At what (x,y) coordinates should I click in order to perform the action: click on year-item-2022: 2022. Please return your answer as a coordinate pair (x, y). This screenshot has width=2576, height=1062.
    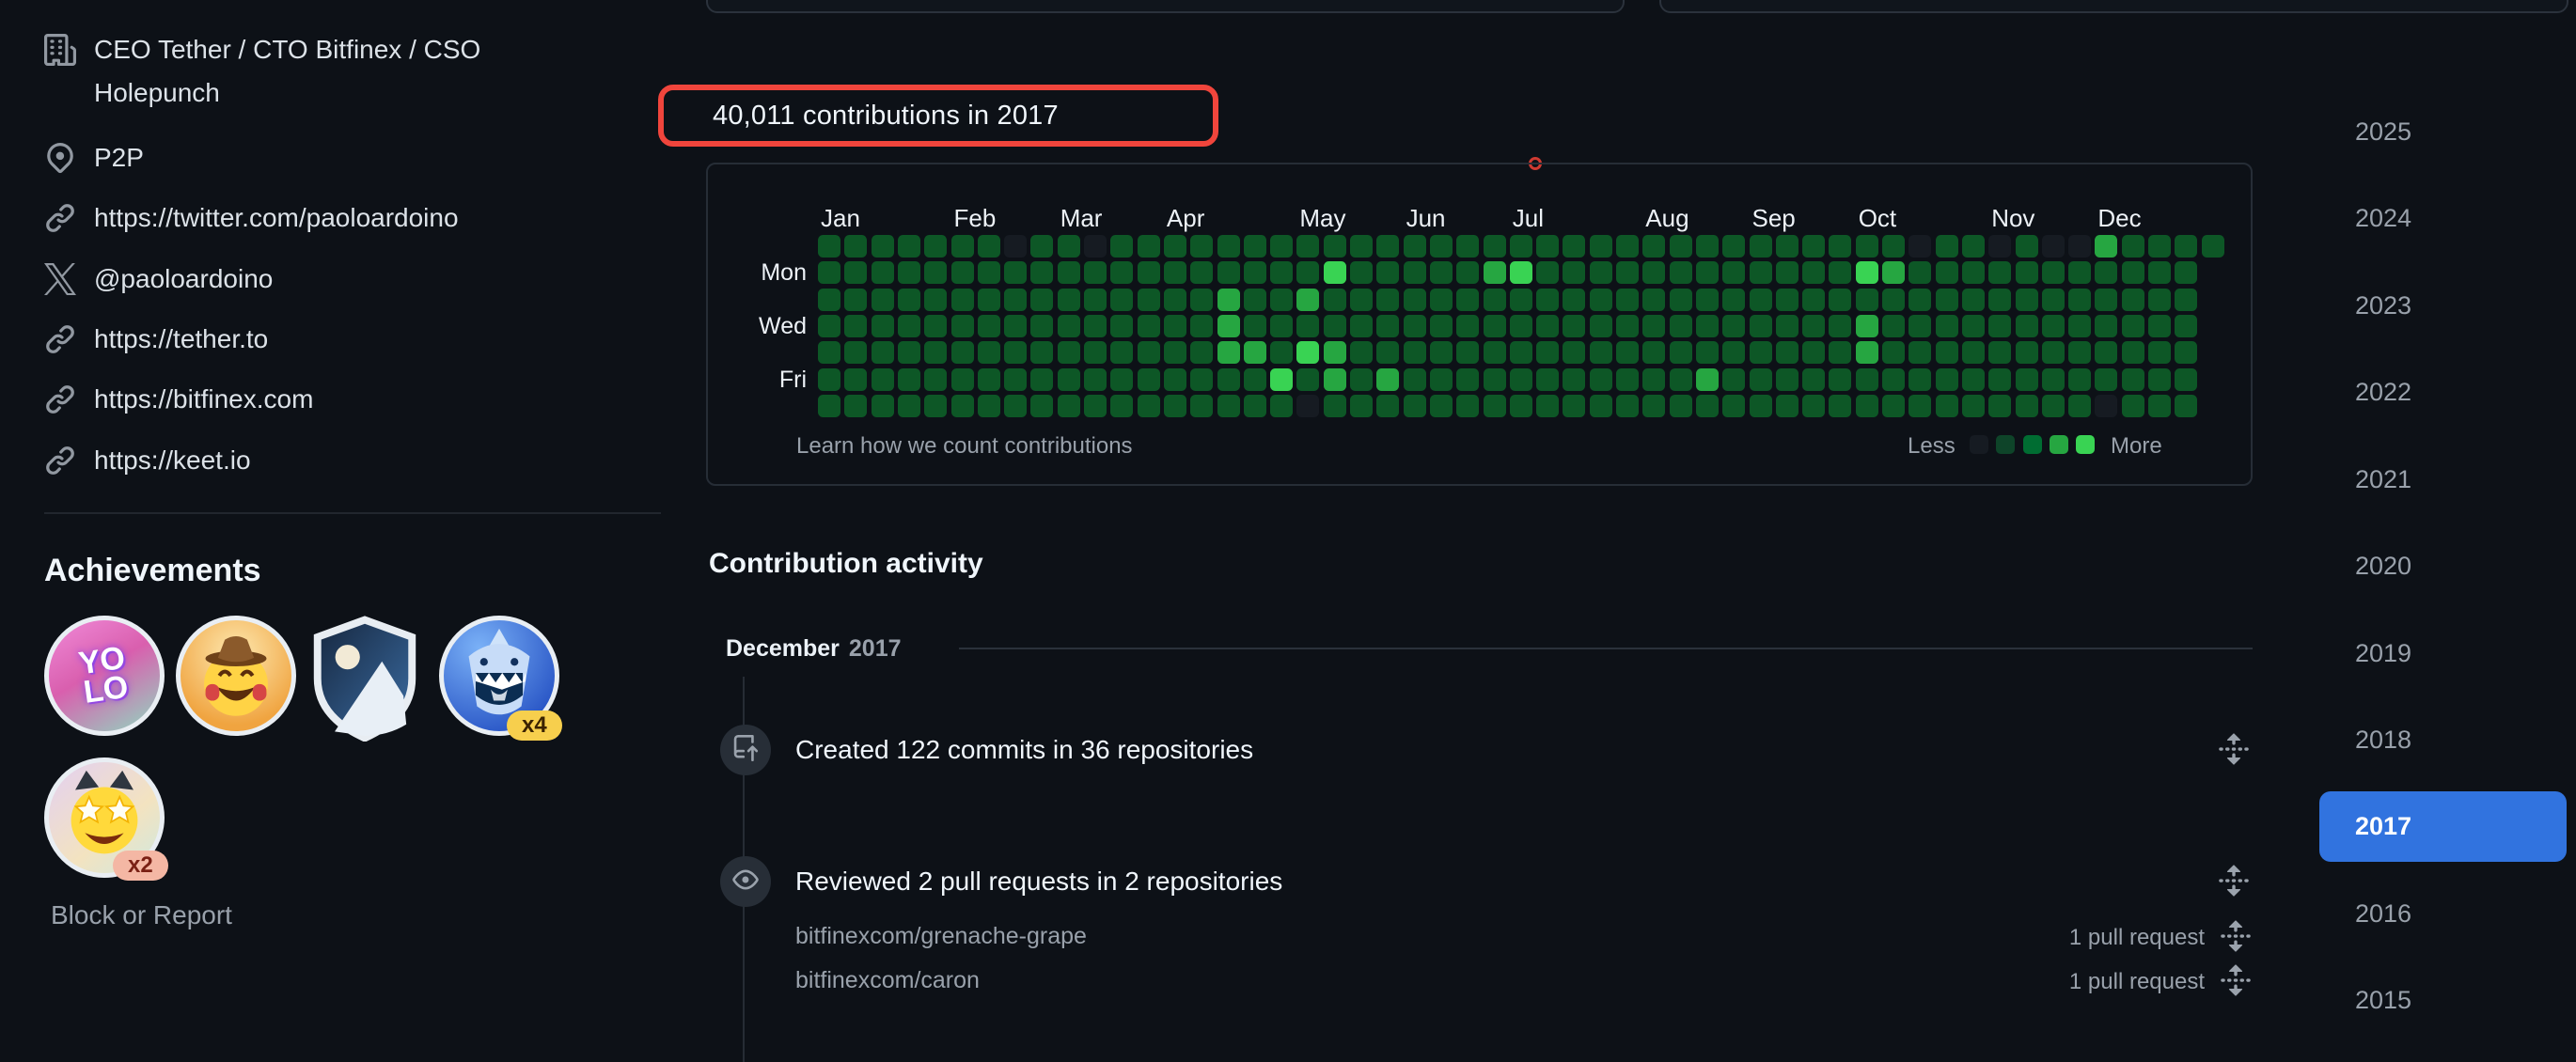
    Looking at the image, I should click on (2384, 392).